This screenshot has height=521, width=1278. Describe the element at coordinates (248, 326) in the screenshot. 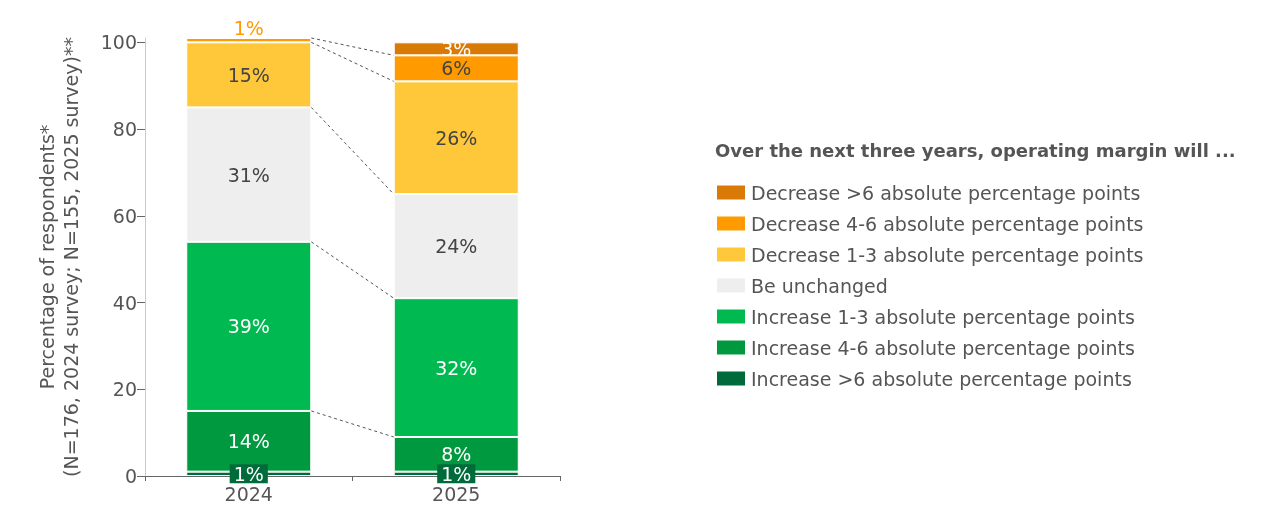

I see `data-label: 39%` at that location.